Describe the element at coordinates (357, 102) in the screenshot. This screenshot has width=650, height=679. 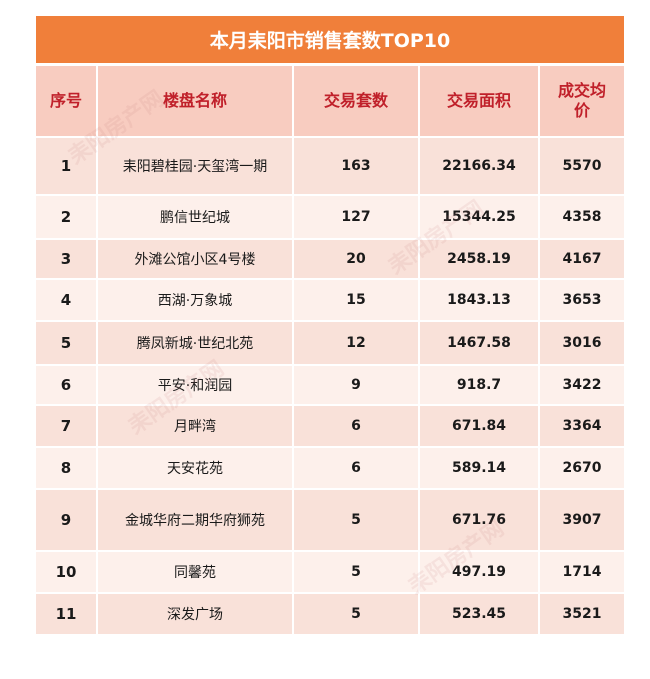
I see `header-units: 交易套数` at that location.